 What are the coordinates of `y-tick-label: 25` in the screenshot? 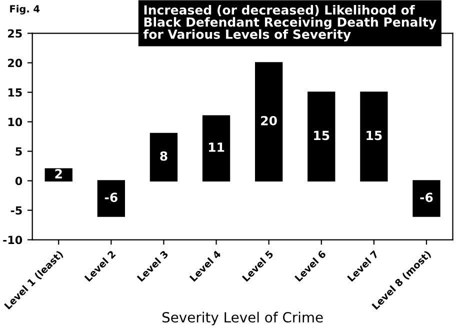 It's located at (15, 33).